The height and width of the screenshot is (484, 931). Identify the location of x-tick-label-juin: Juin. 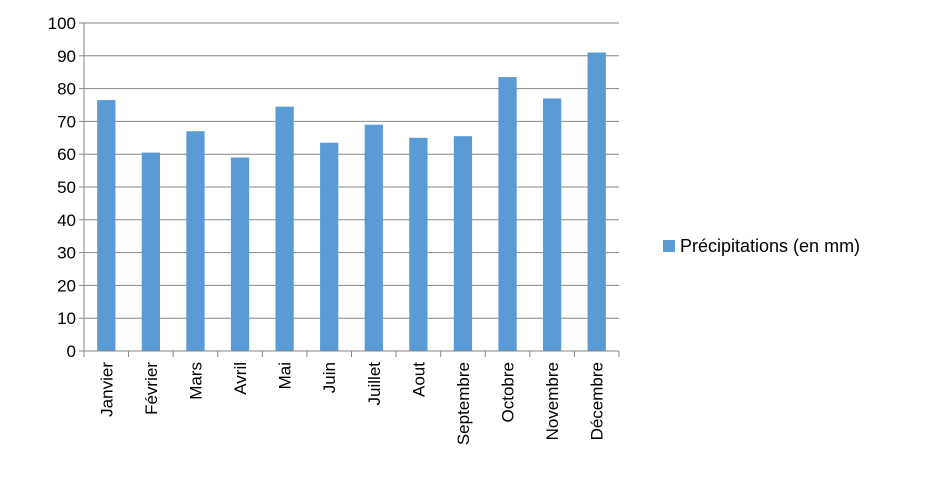
(329, 377).